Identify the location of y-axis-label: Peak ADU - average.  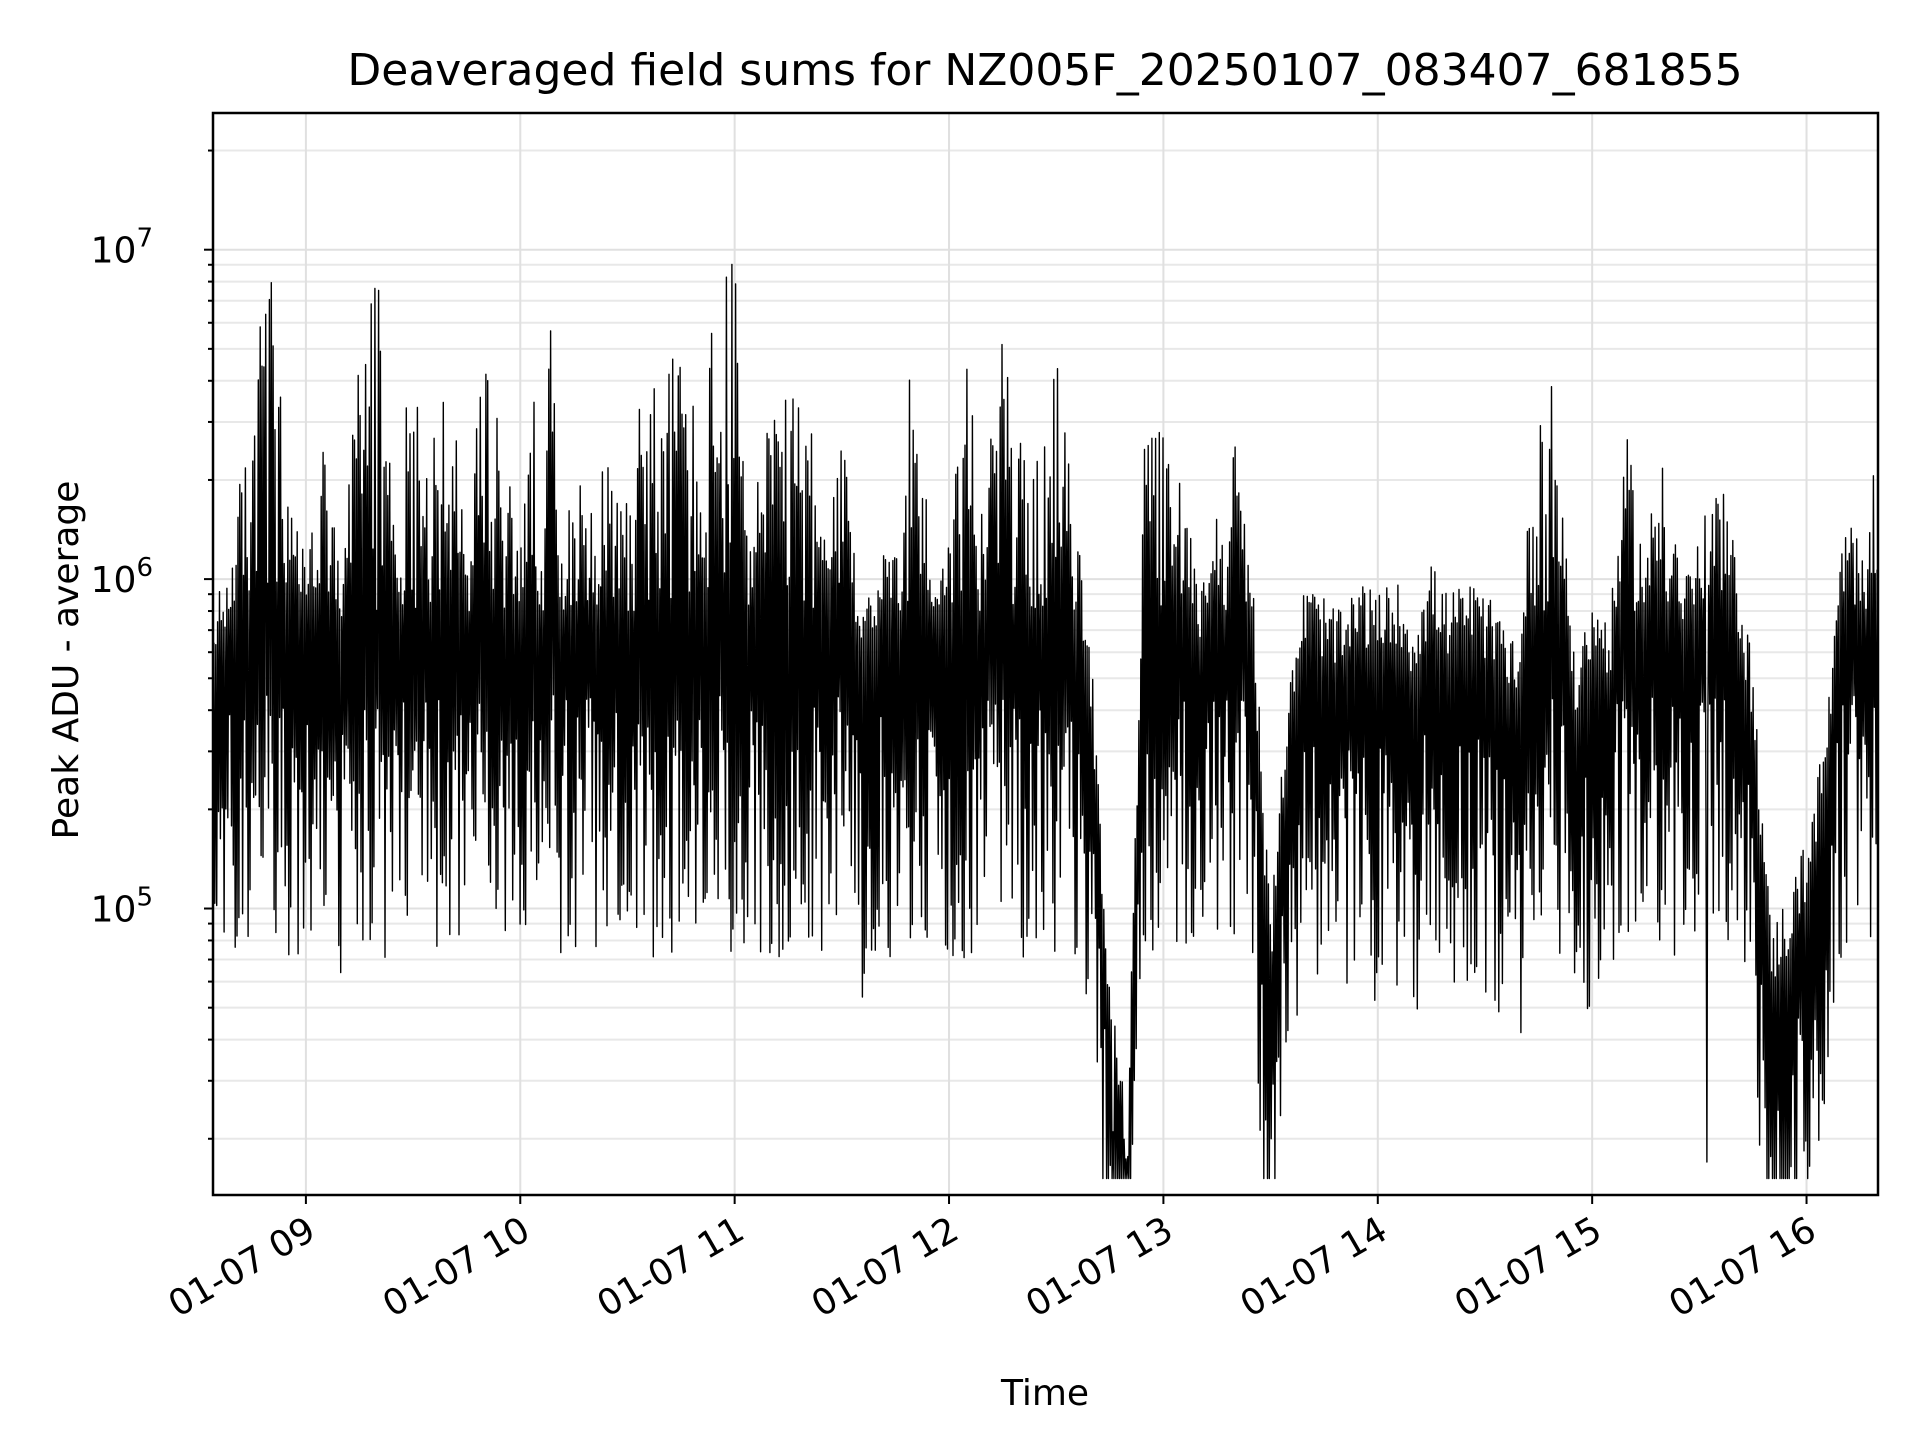
(66, 660).